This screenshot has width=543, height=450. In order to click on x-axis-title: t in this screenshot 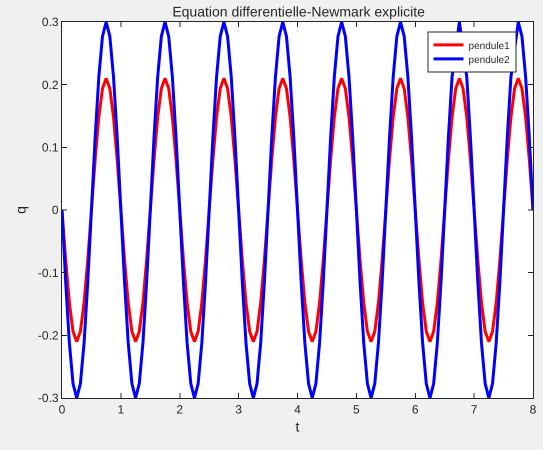, I will do `click(298, 426)`.